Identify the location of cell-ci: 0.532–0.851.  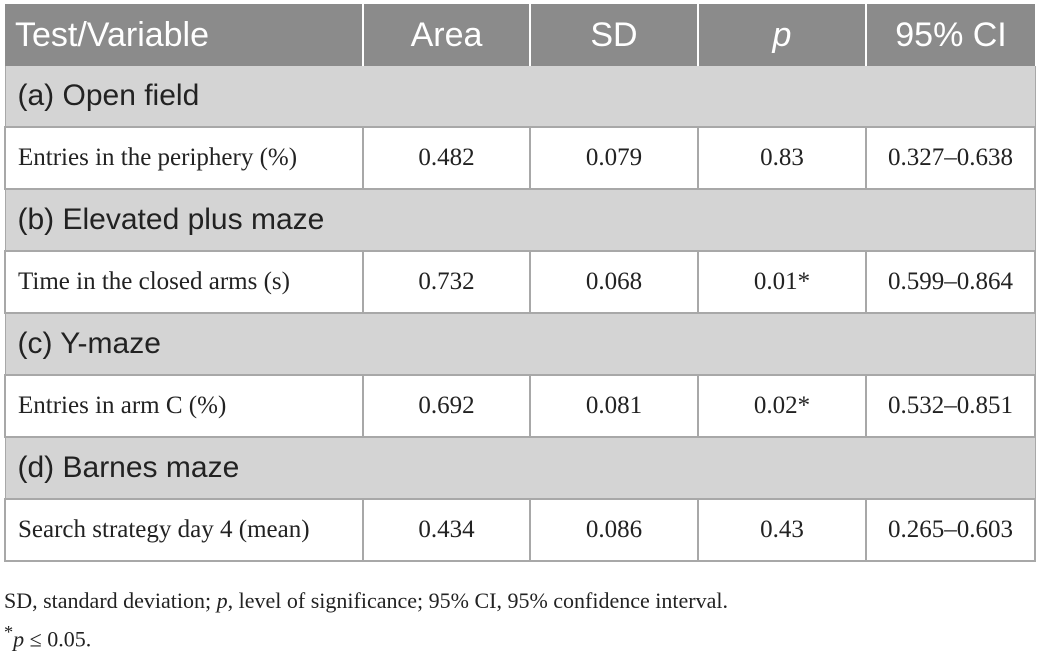
(950, 406).